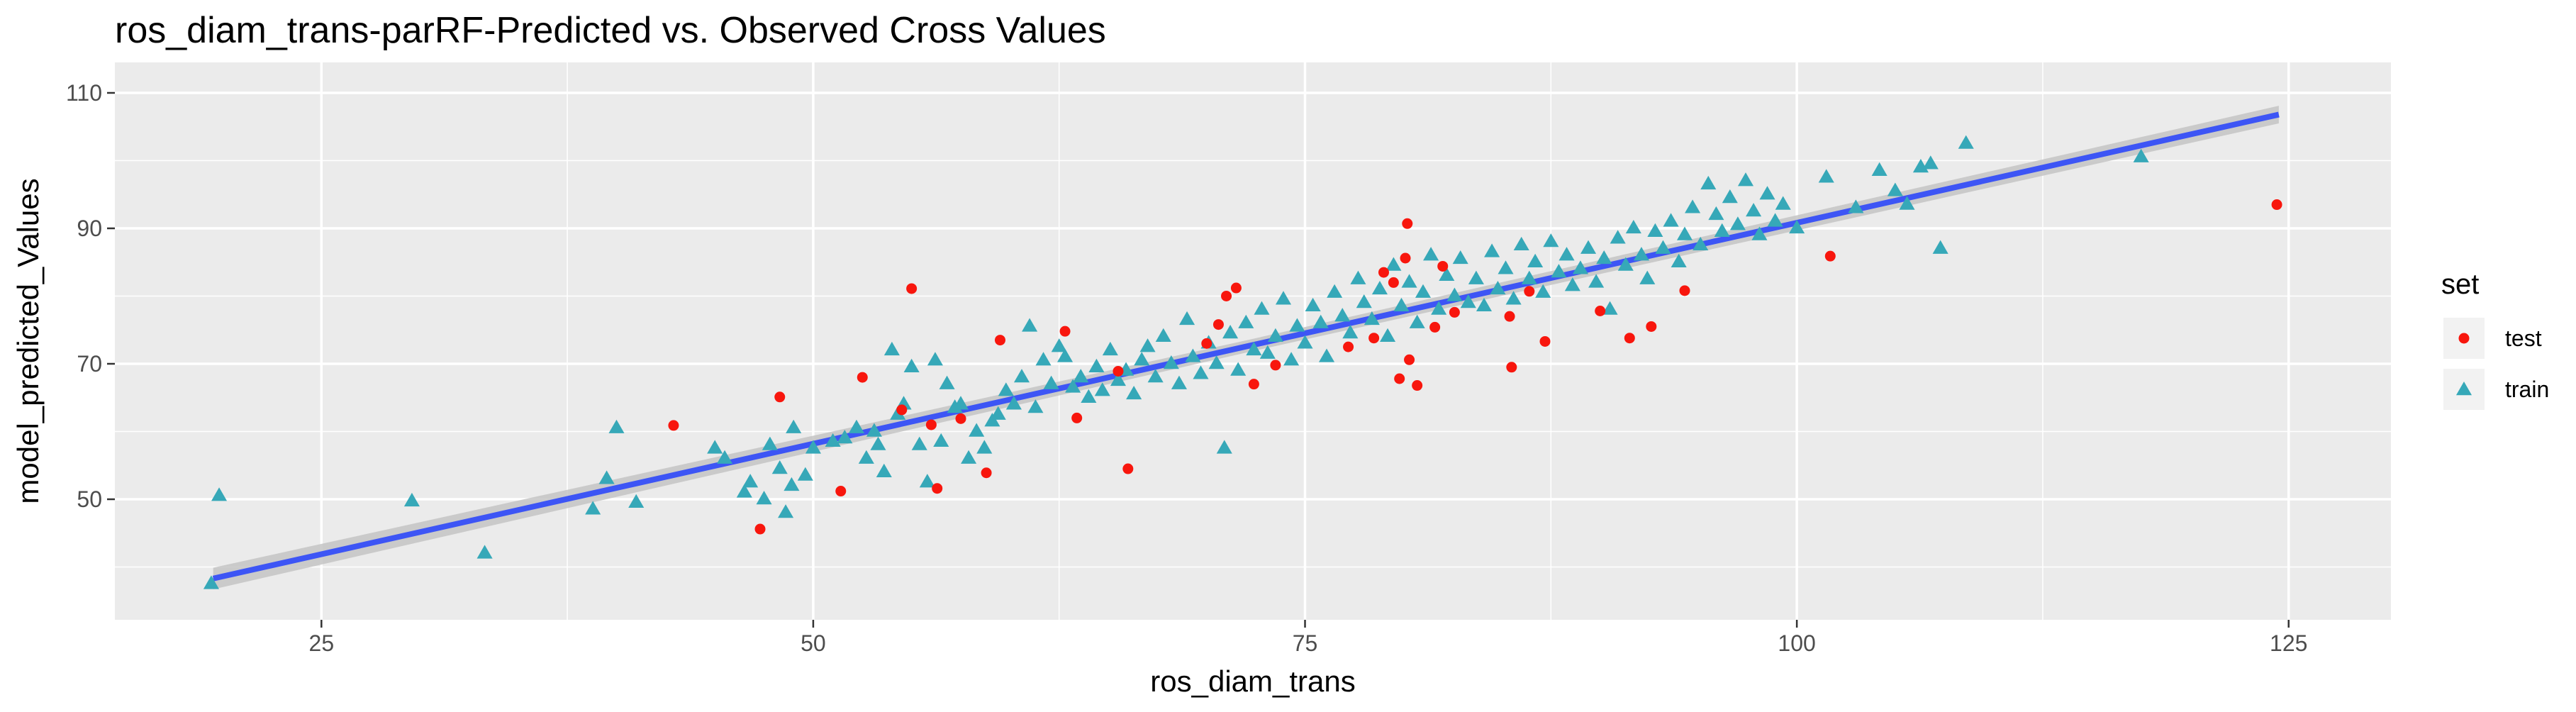 This screenshot has height=712, width=2576. What do you see at coordinates (322, 643) in the screenshot?
I see `x-tick-label: 25` at bounding box center [322, 643].